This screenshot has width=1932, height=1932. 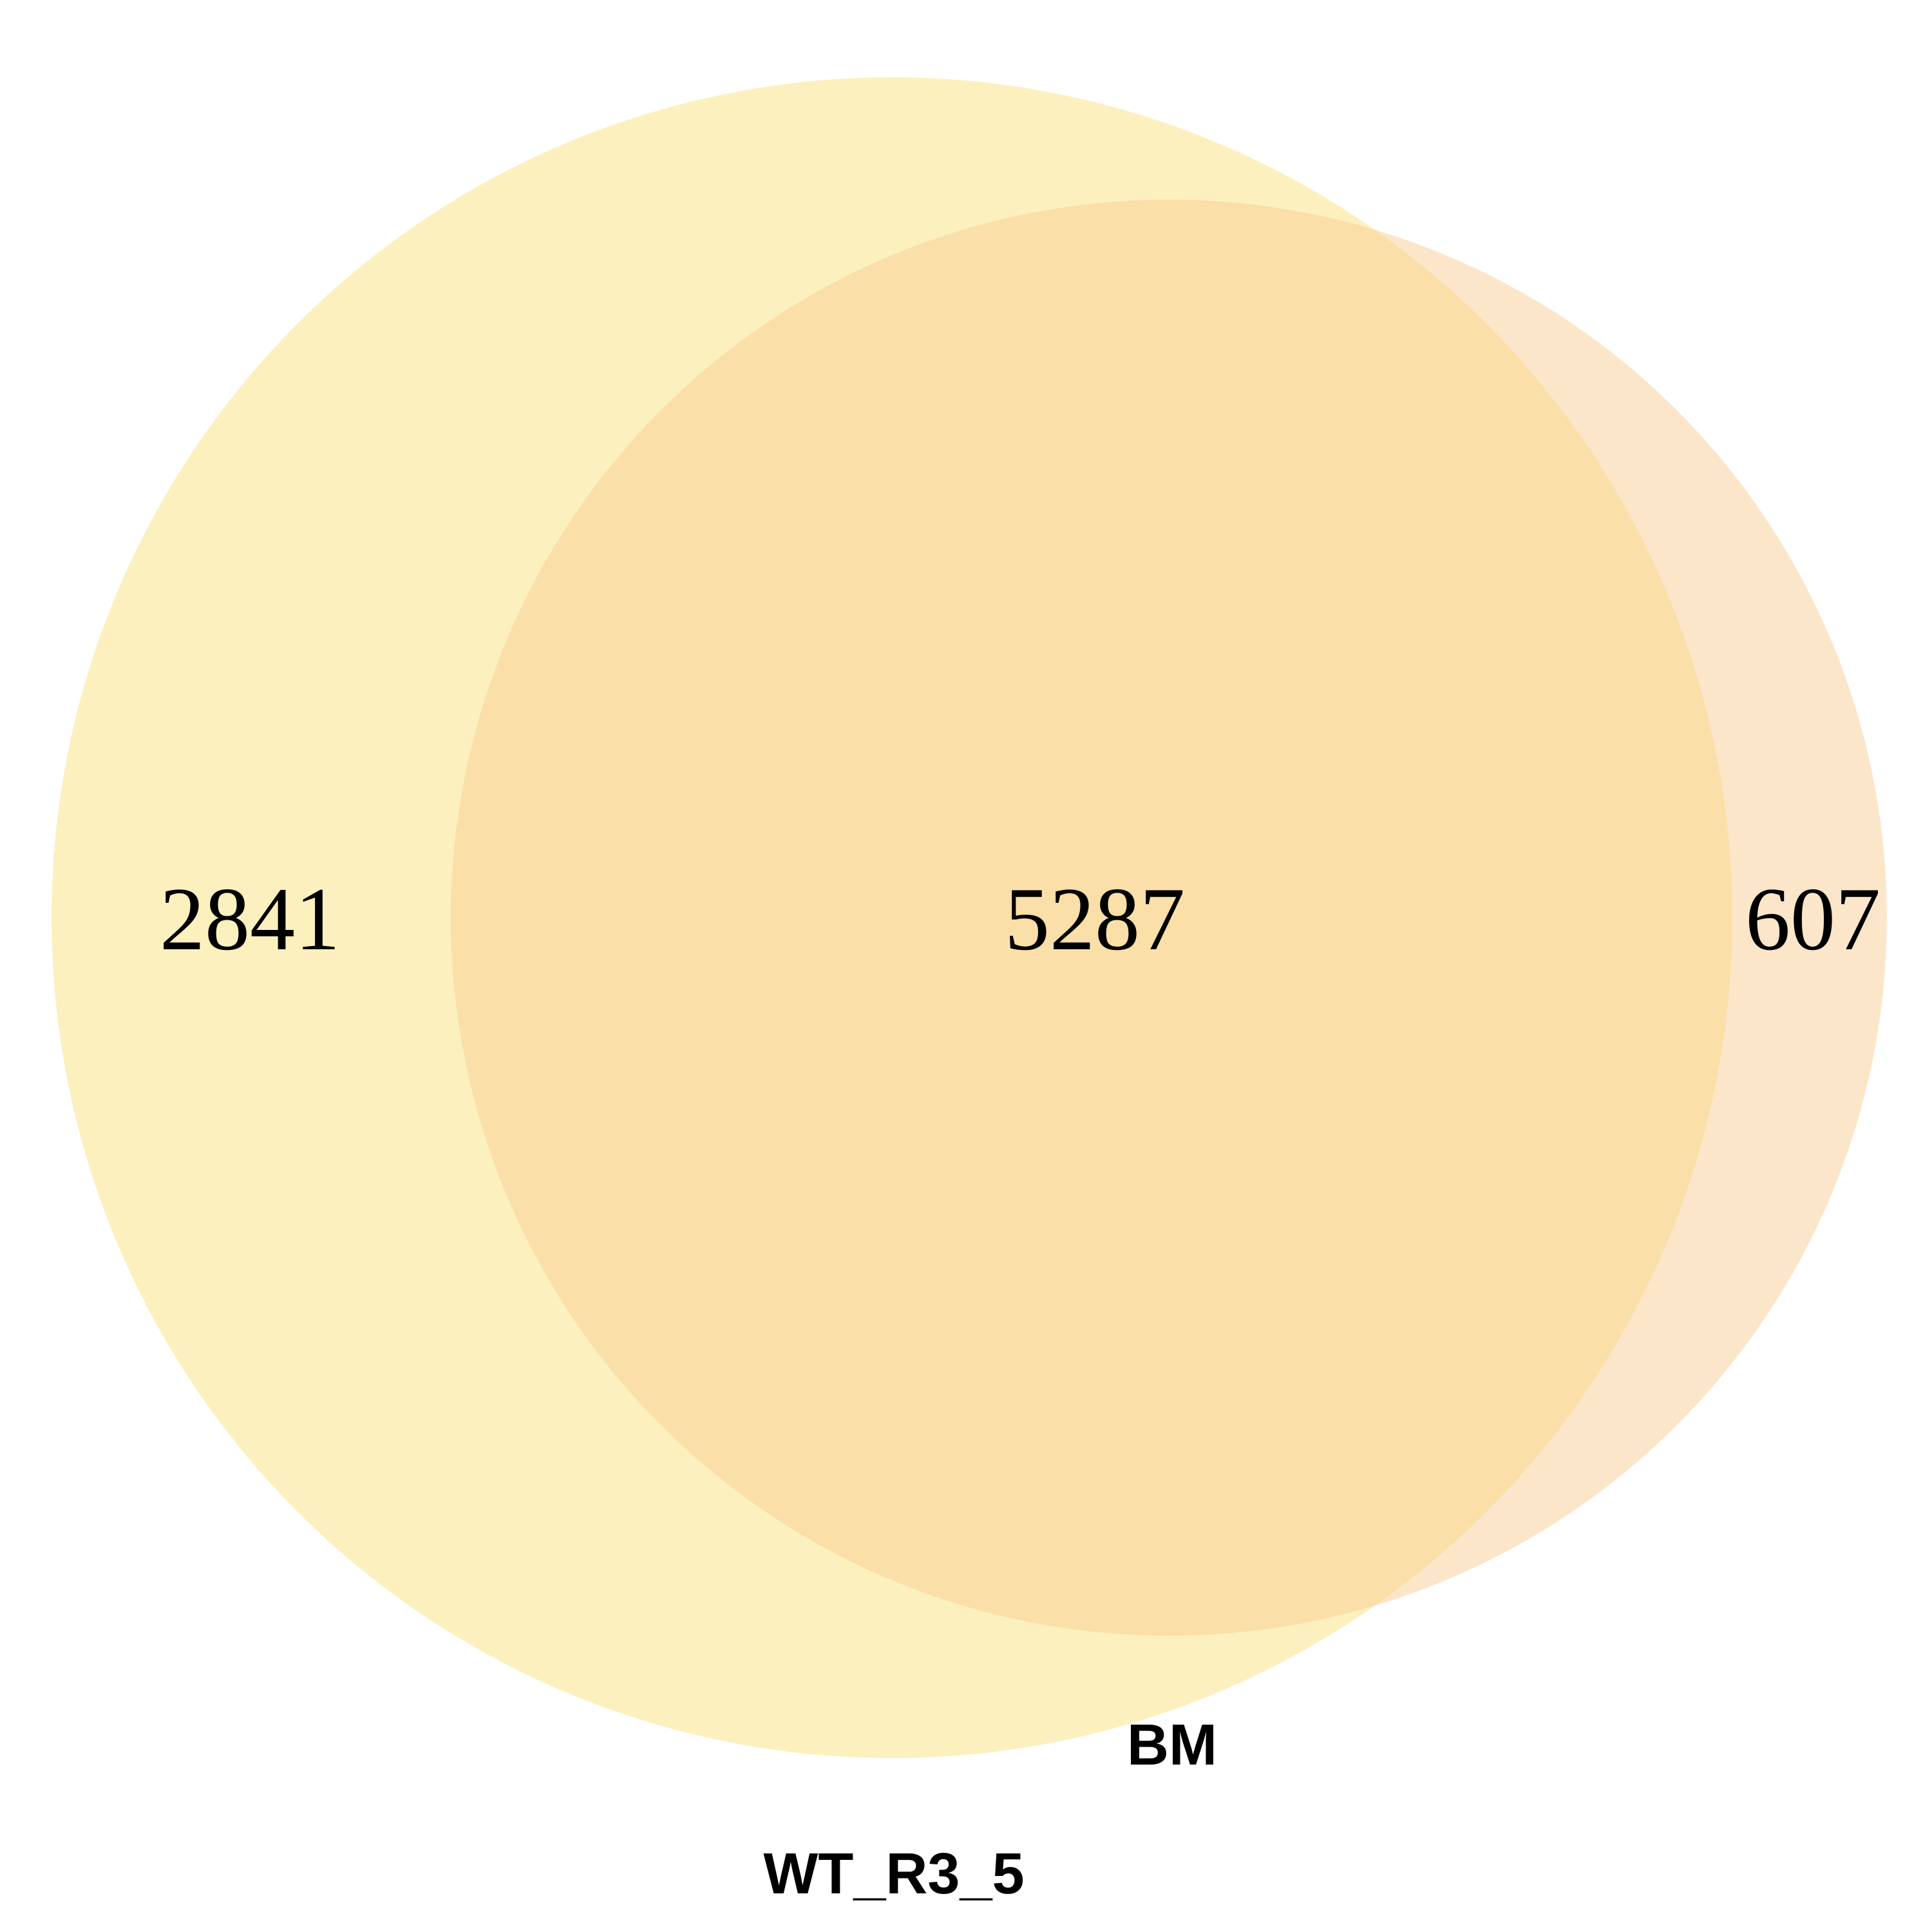 I want to click on set-label-wt-r3-5: WT_R3_5, so click(x=893, y=1874).